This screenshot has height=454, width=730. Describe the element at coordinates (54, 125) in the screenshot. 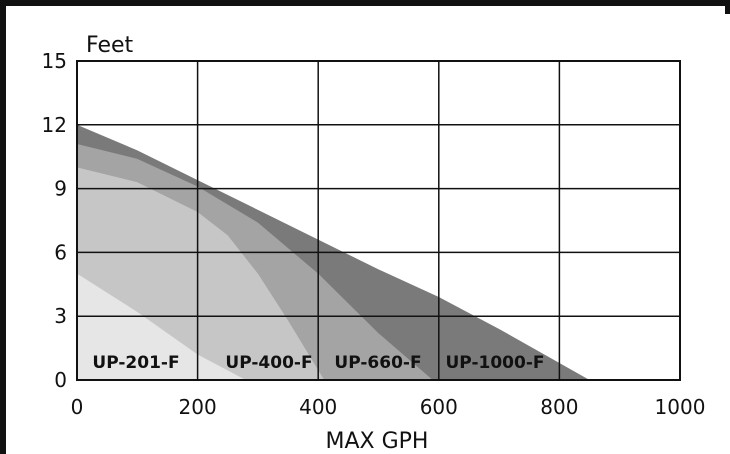

I see `y-tick-12: 12` at that location.